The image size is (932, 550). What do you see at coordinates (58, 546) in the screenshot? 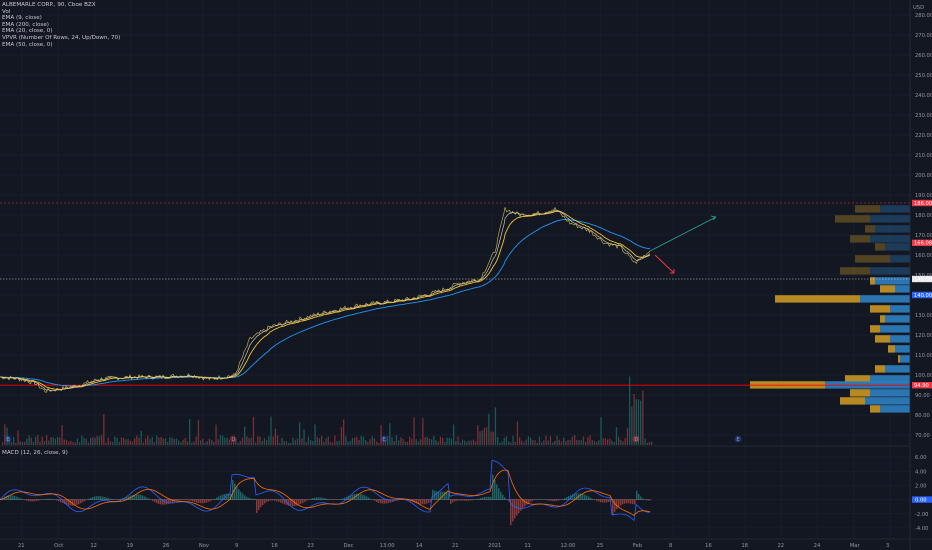
I see `time-tick-label: Oct` at bounding box center [58, 546].